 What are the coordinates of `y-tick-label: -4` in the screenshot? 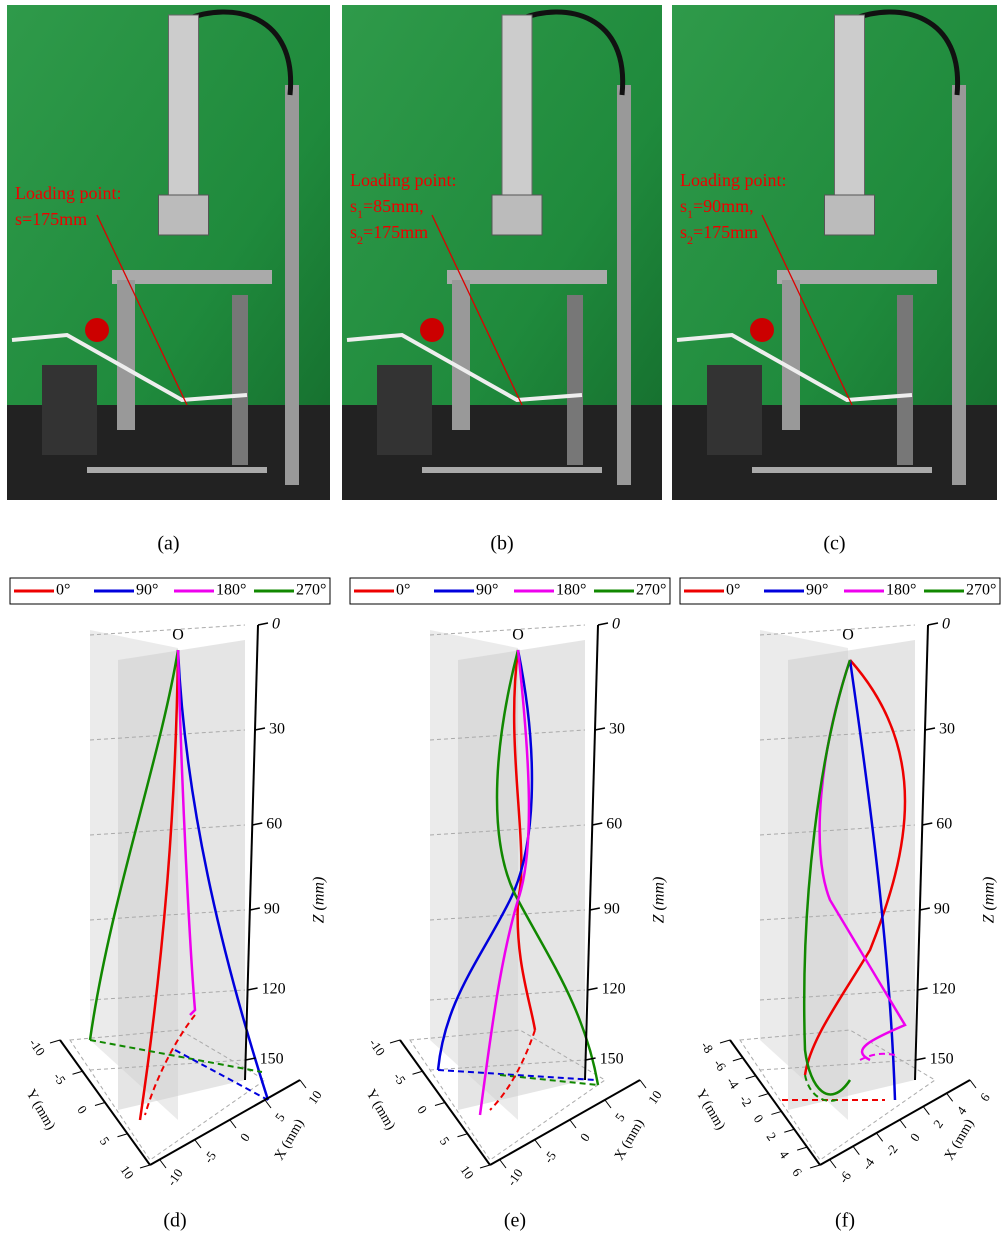 It's located at (733, 1083).